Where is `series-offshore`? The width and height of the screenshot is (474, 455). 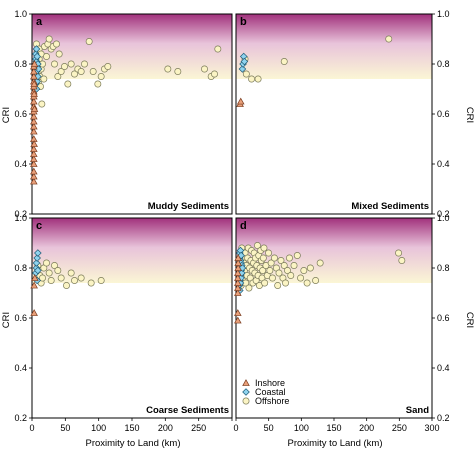 series-offshore is located at coordinates (321, 267).